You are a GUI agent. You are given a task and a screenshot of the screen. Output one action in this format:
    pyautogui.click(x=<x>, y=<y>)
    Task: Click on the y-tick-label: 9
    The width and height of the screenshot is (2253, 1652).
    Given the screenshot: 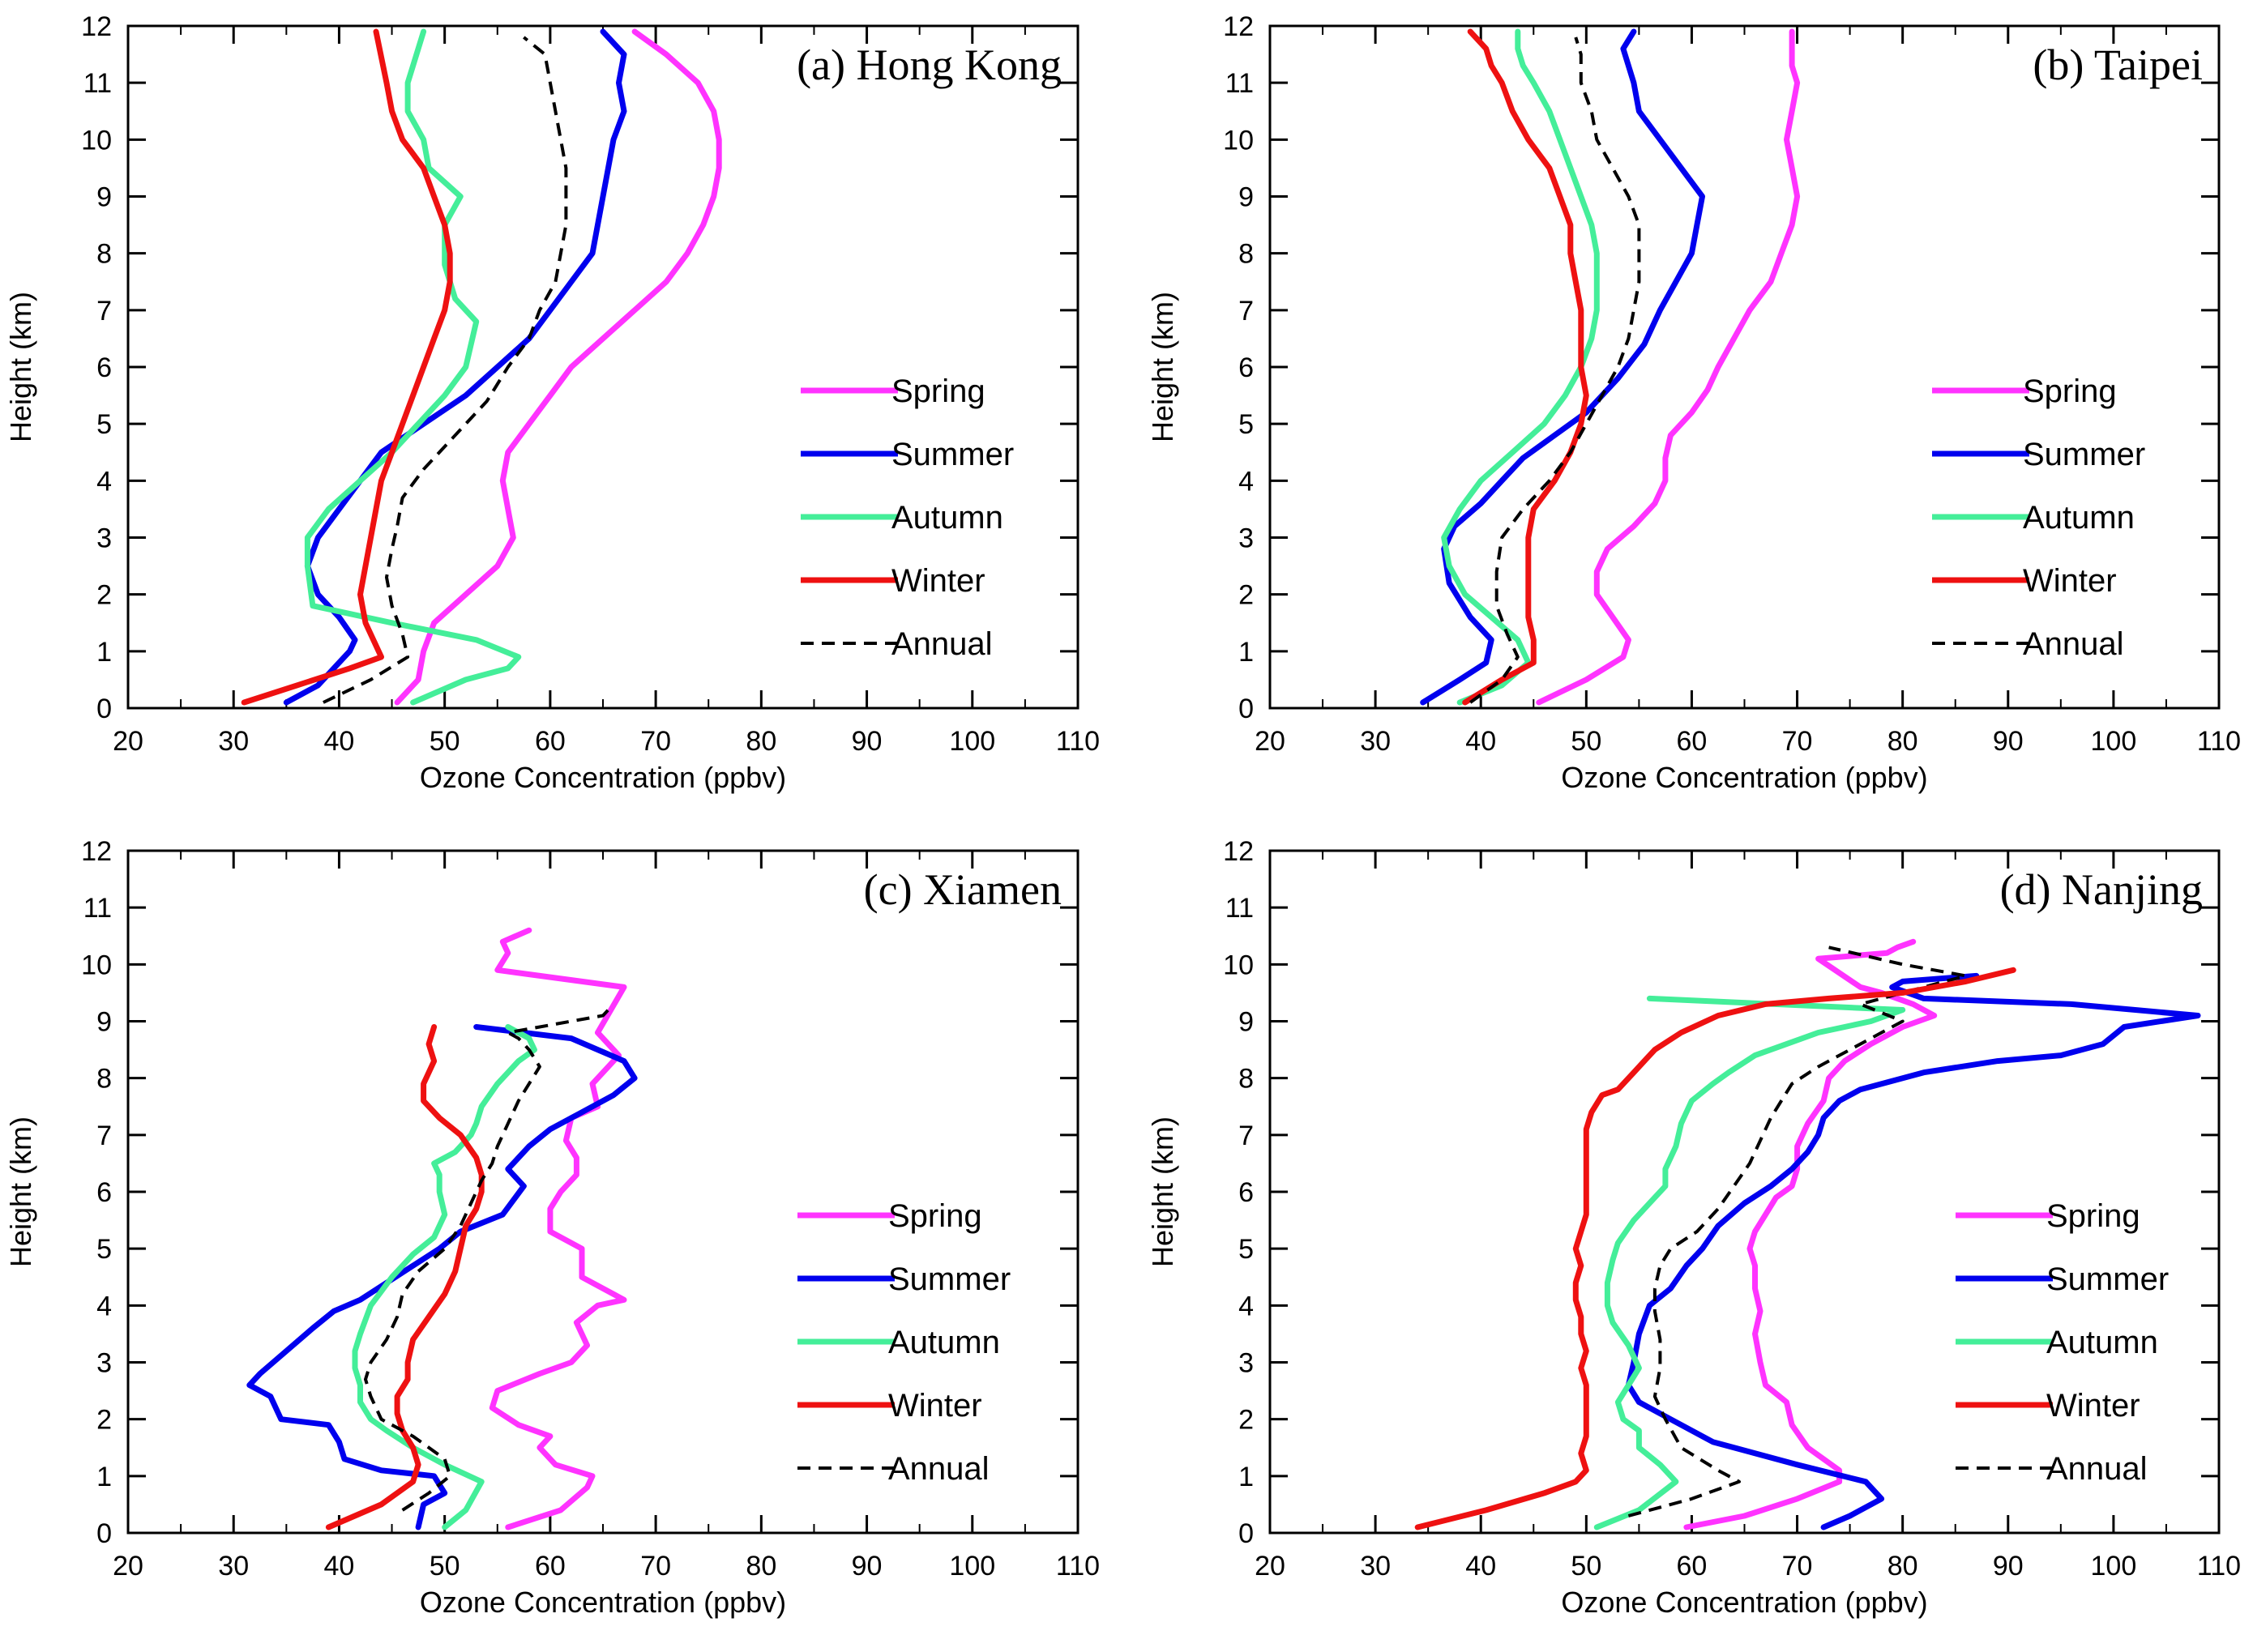 What is the action you would take?
    pyautogui.click(x=1246, y=1022)
    